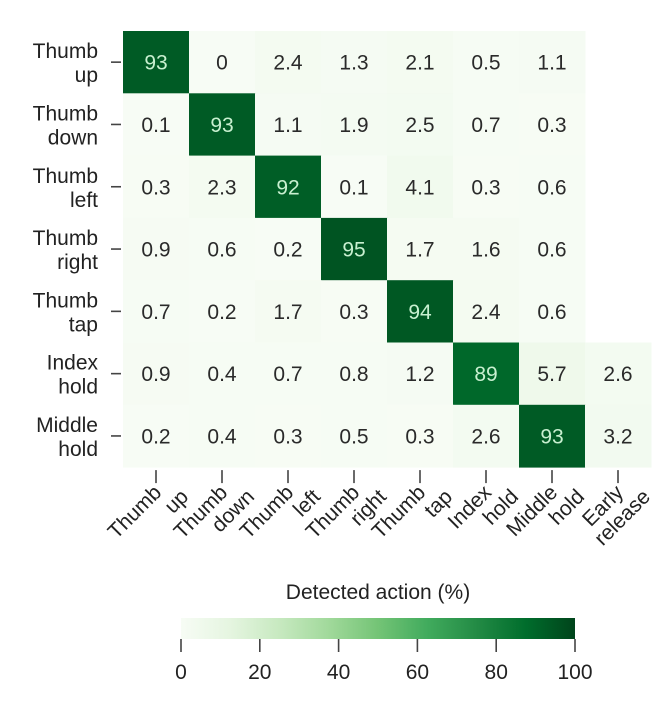 Image resolution: width=660 pixels, height=708 pixels. What do you see at coordinates (419, 250) in the screenshot?
I see `cell-value-label: 1.7` at bounding box center [419, 250].